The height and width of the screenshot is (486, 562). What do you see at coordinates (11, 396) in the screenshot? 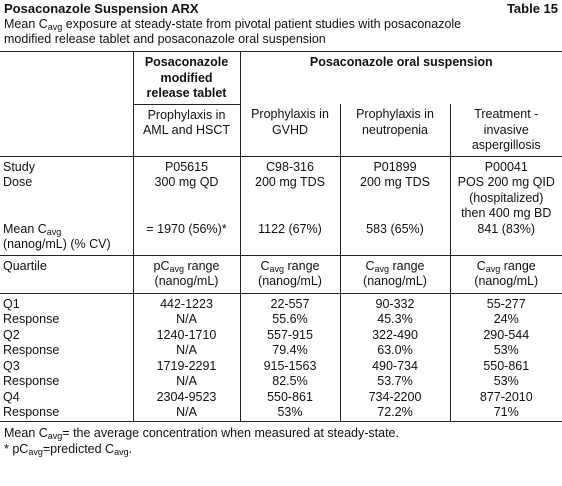
I see `row-label: Q4` at bounding box center [11, 396].